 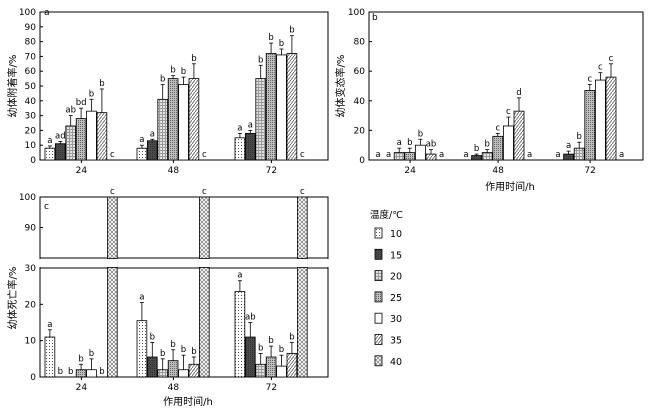 What do you see at coordinates (47, 13) in the screenshot?
I see `panel-letter: a` at bounding box center [47, 13].